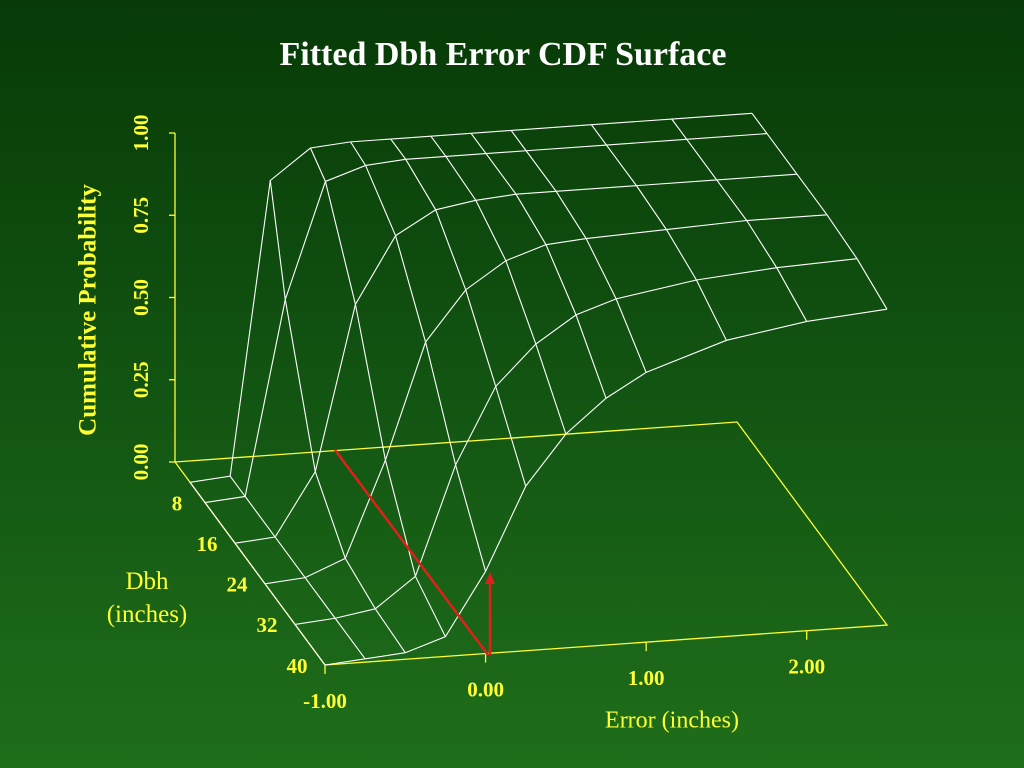 The width and height of the screenshot is (1024, 768). What do you see at coordinates (141, 297) in the screenshot?
I see `z-tick-label: 0.50` at bounding box center [141, 297].